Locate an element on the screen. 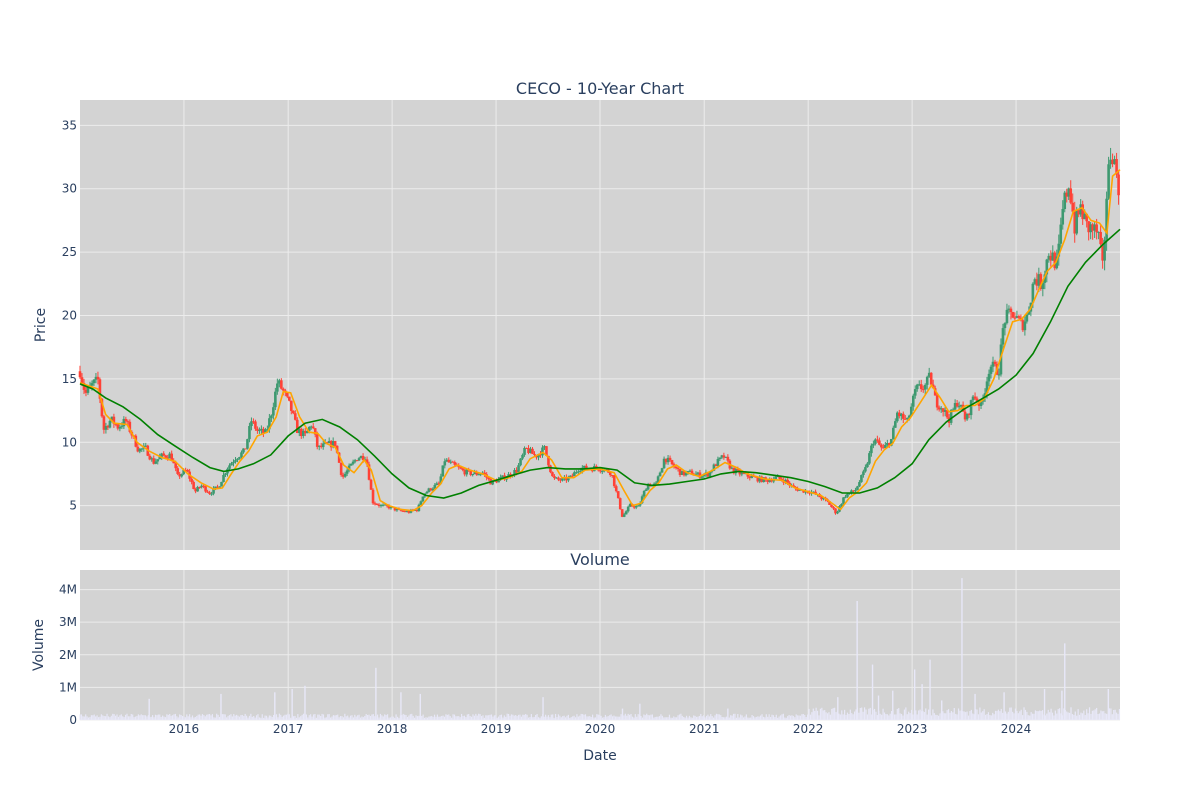 The height and width of the screenshot is (804, 1200). price-y-axis-label: Price is located at coordinates (41, 325).